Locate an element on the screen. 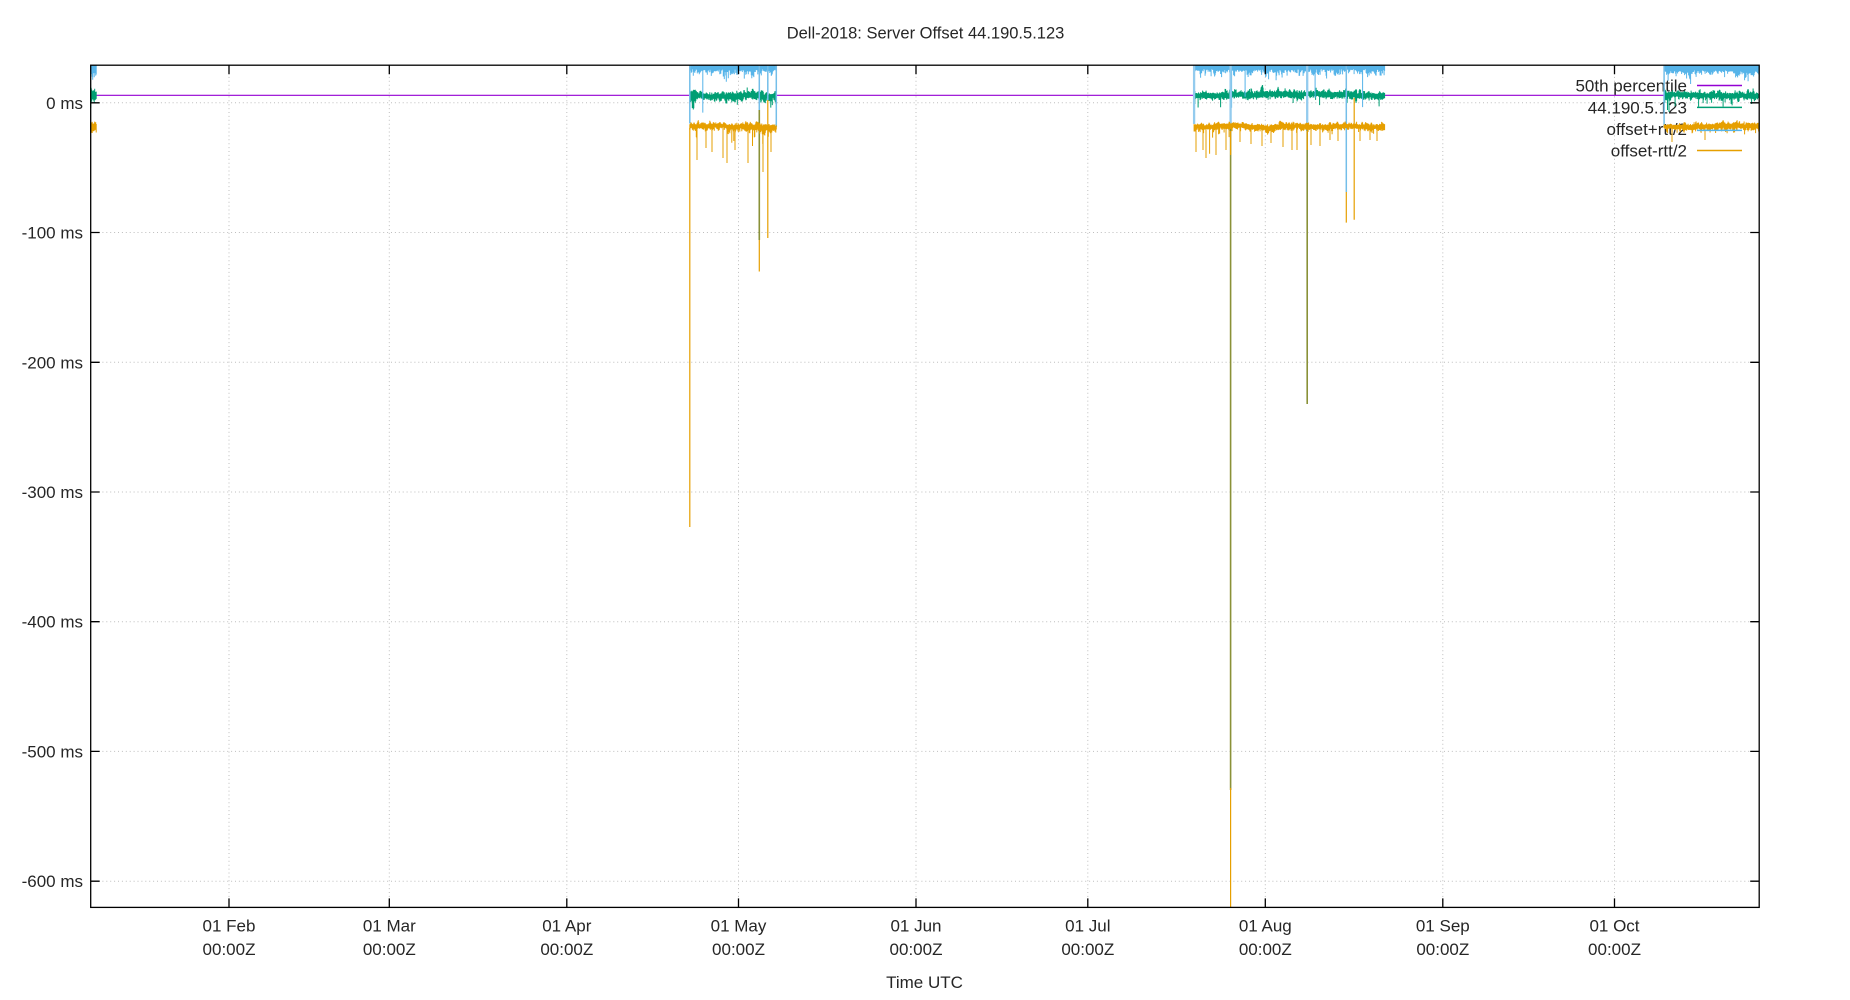 This screenshot has height=1000, width=1850. svg-text: 01 Mar is located at coordinates (389, 926).